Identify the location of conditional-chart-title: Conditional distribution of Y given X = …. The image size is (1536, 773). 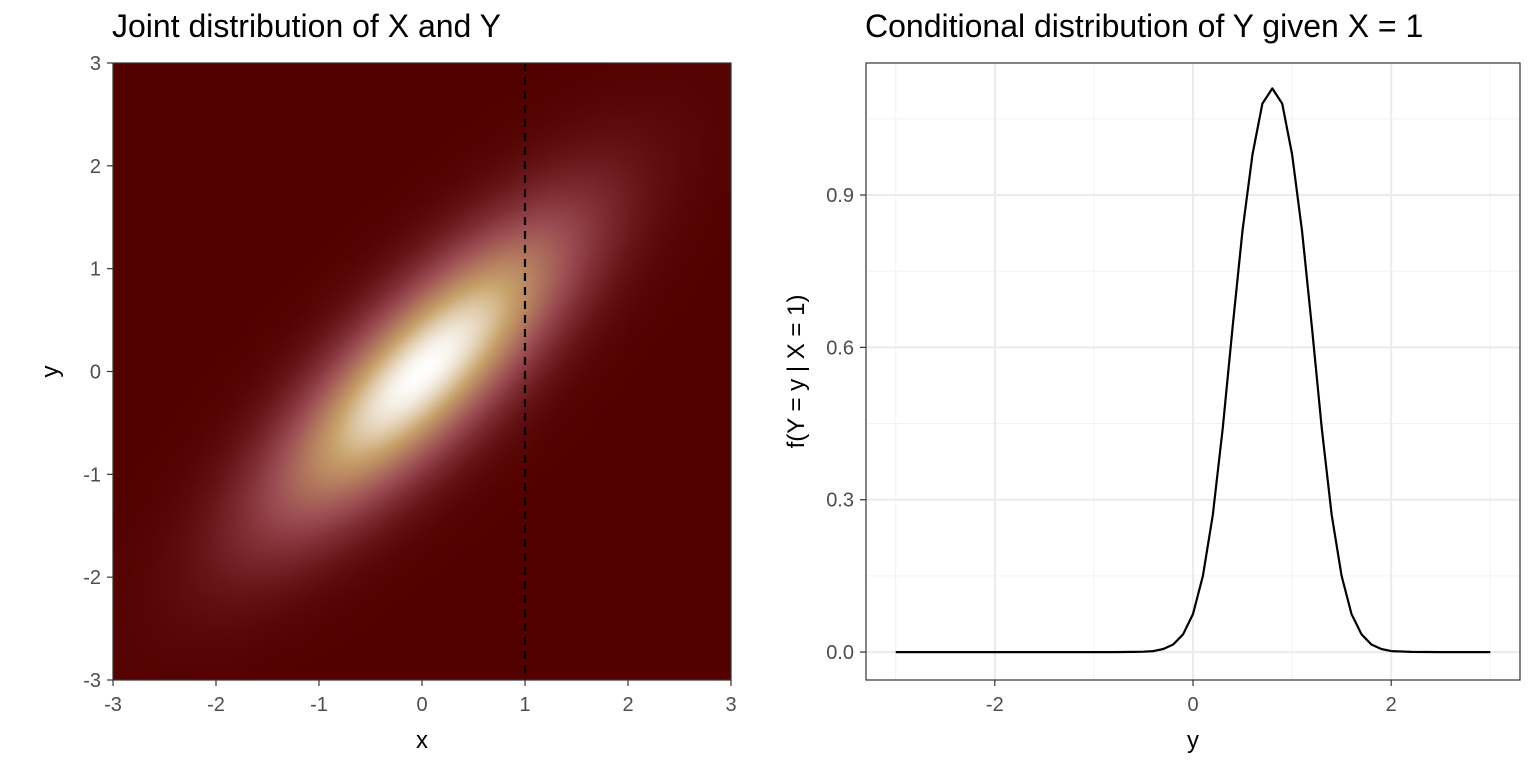
(1144, 26).